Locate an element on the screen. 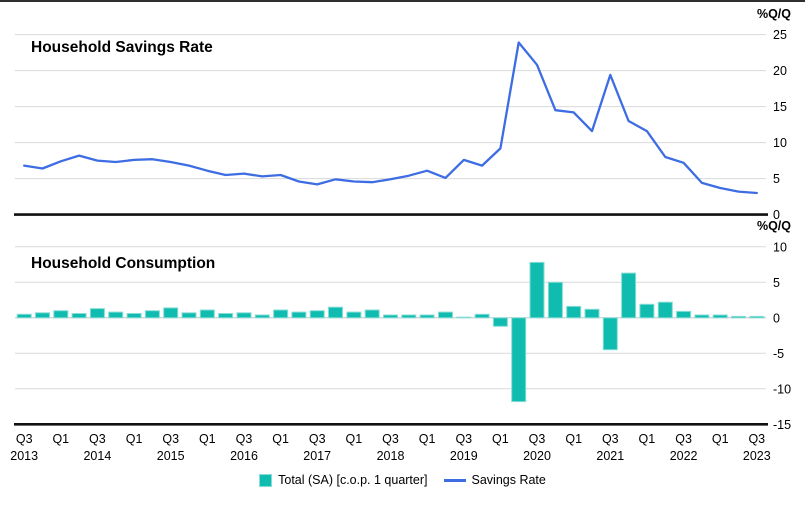 Image resolution: width=805 pixels, height=528 pixels. x-tick-year: 2022 is located at coordinates (684, 456).